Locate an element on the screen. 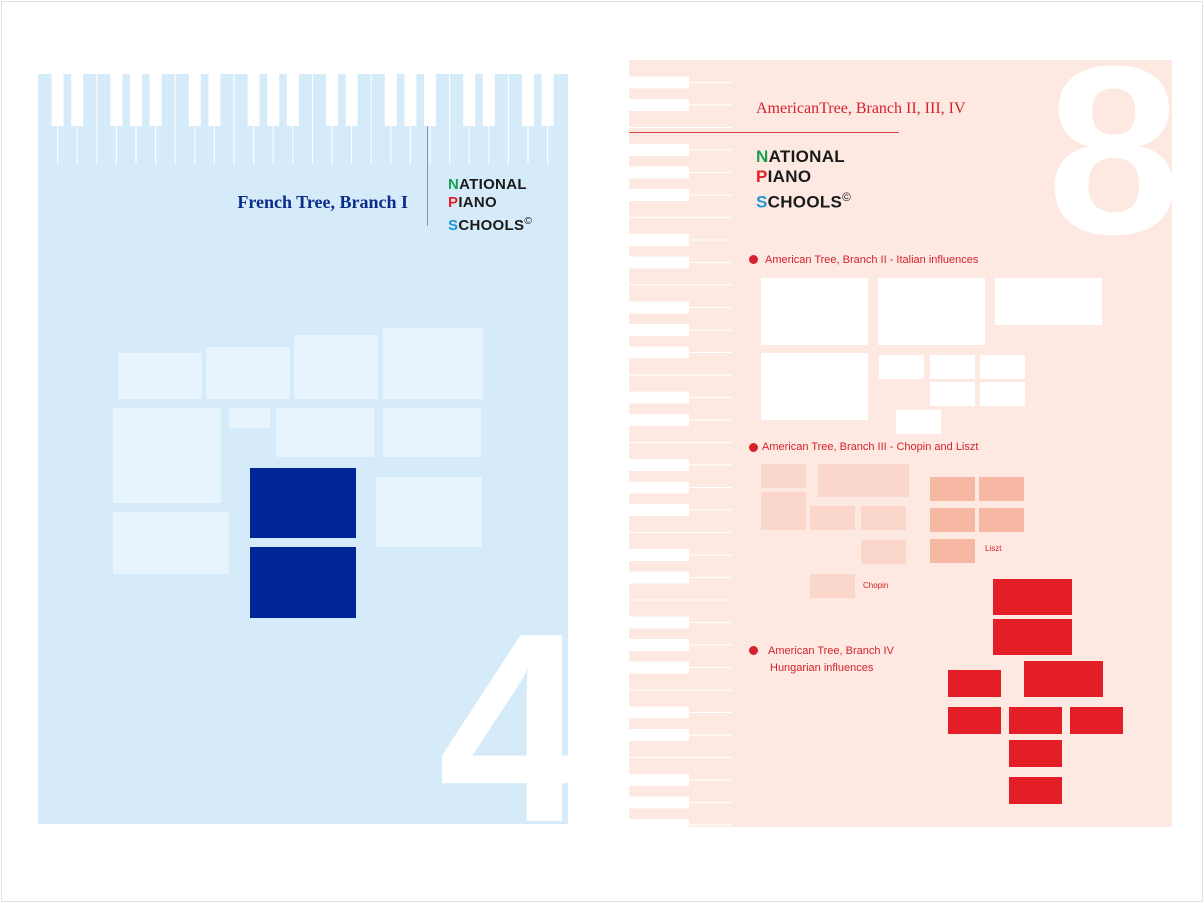 This screenshot has width=1204, height=903. section-branch-iv-sublabel: Hungarian influences is located at coordinates (822, 668).